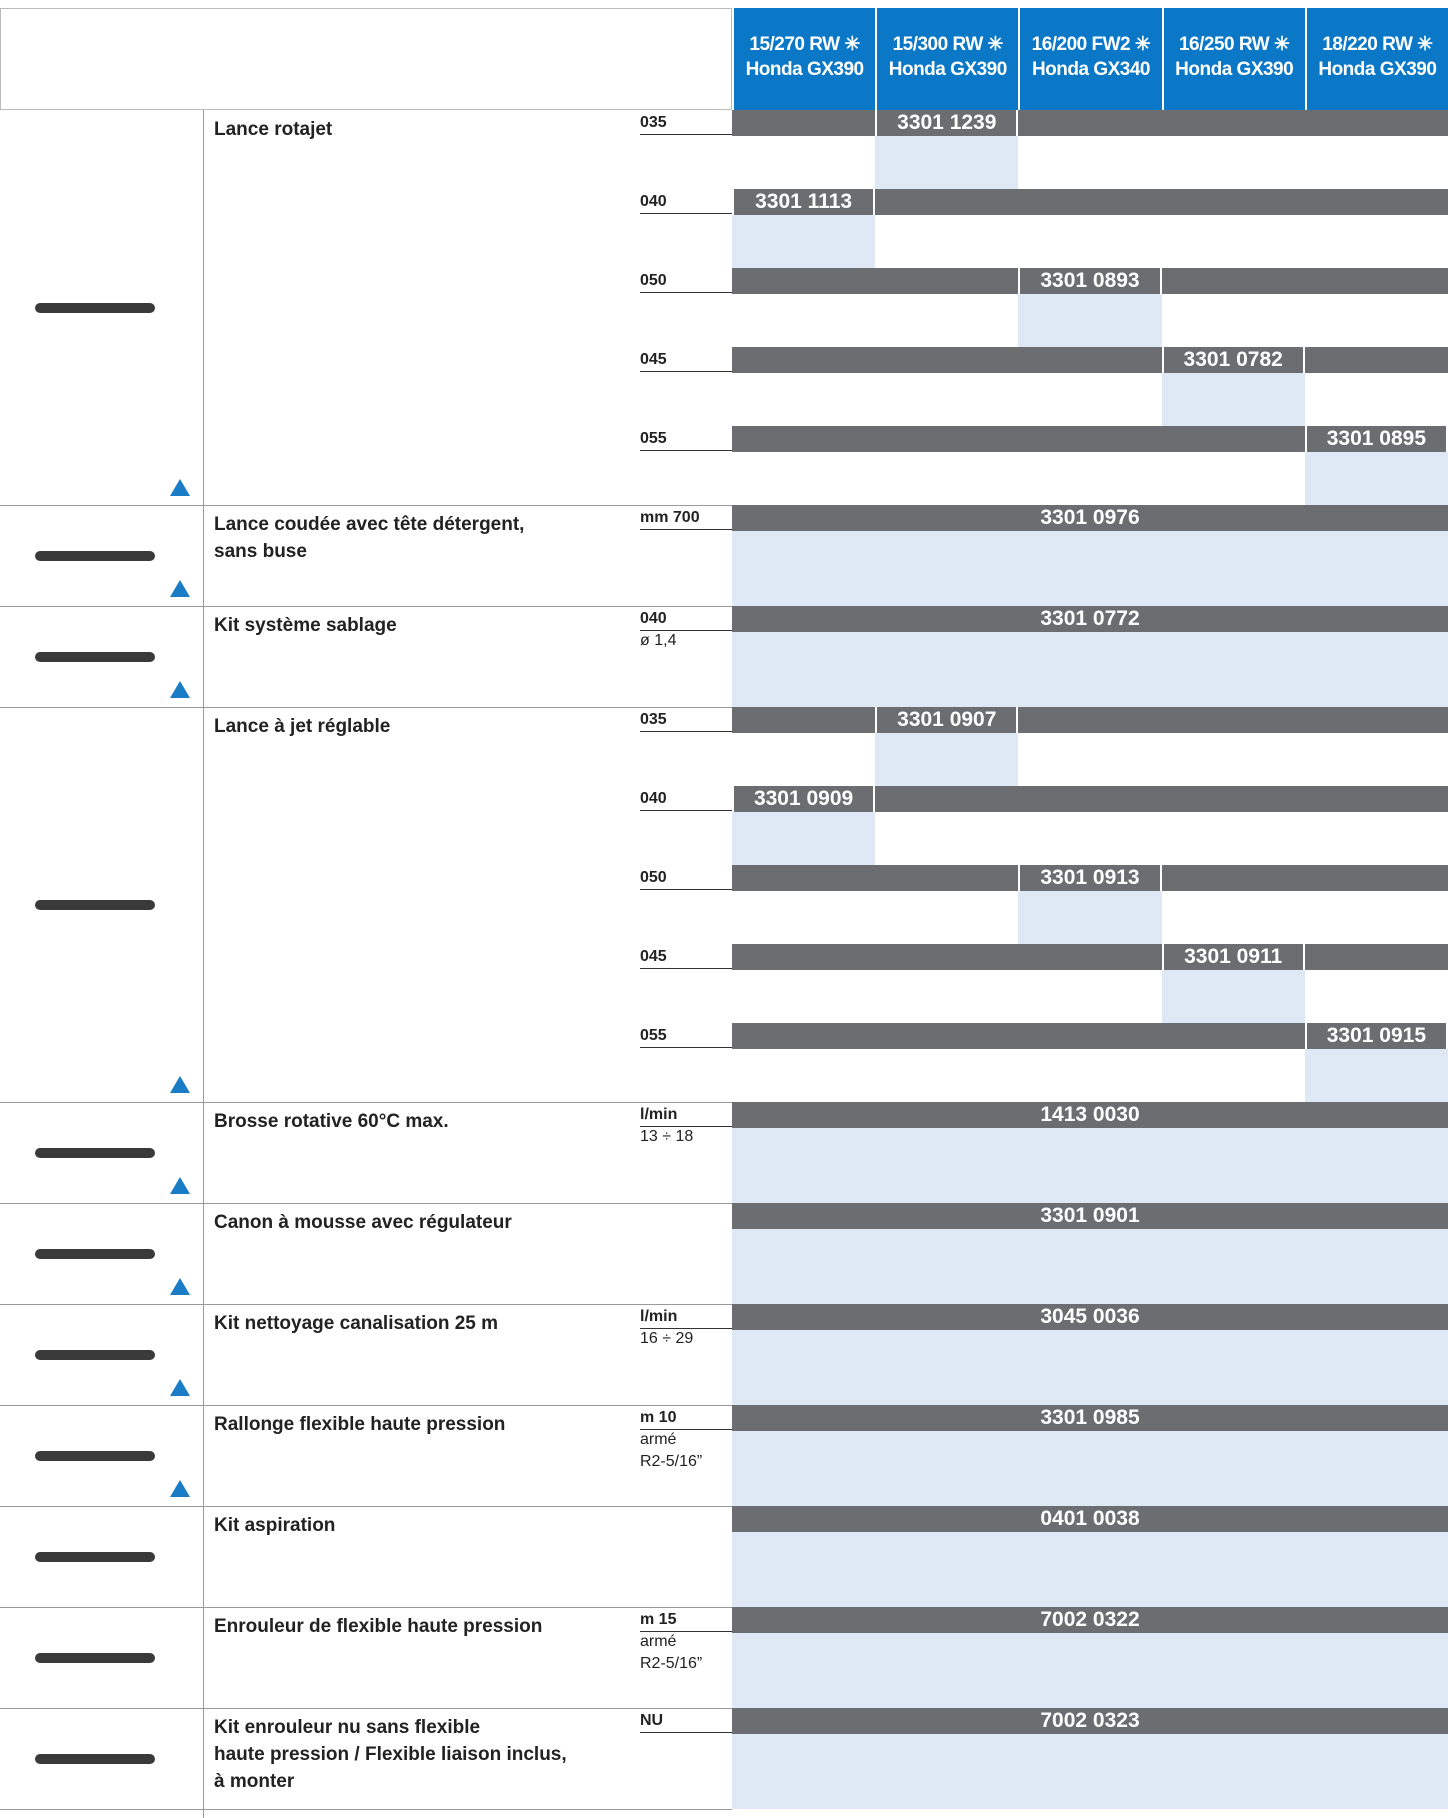 The width and height of the screenshot is (1448, 1818). What do you see at coordinates (804, 44) in the screenshot?
I see `model-label: 15/270 RW ✳` at bounding box center [804, 44].